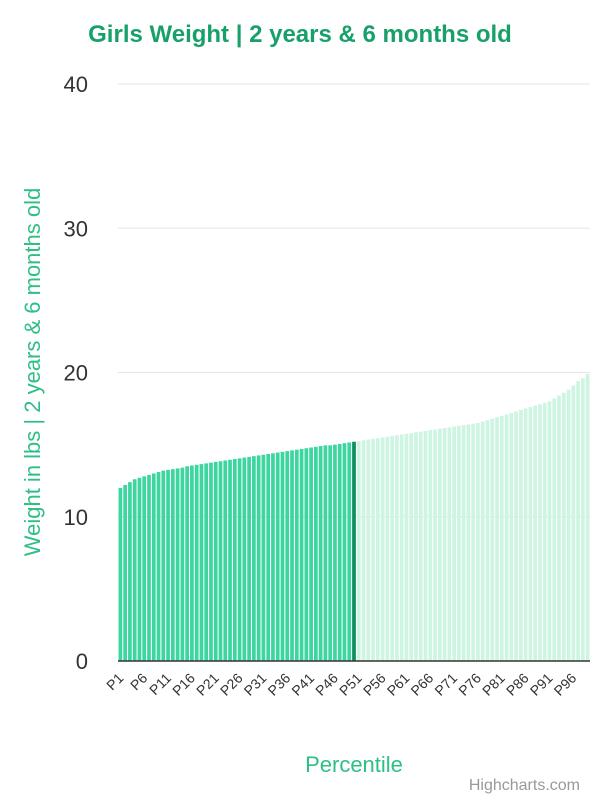 The width and height of the screenshot is (602, 800). Describe the element at coordinates (206, 562) in the screenshot. I see `bar-p19` at that location.